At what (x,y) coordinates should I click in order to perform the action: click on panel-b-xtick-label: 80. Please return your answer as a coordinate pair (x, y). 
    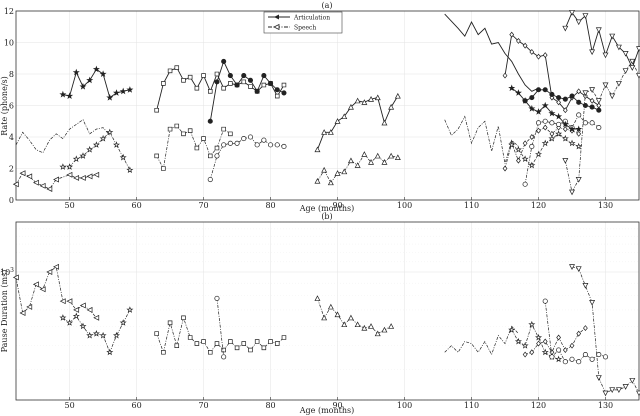
    Looking at the image, I should click on (270, 405).